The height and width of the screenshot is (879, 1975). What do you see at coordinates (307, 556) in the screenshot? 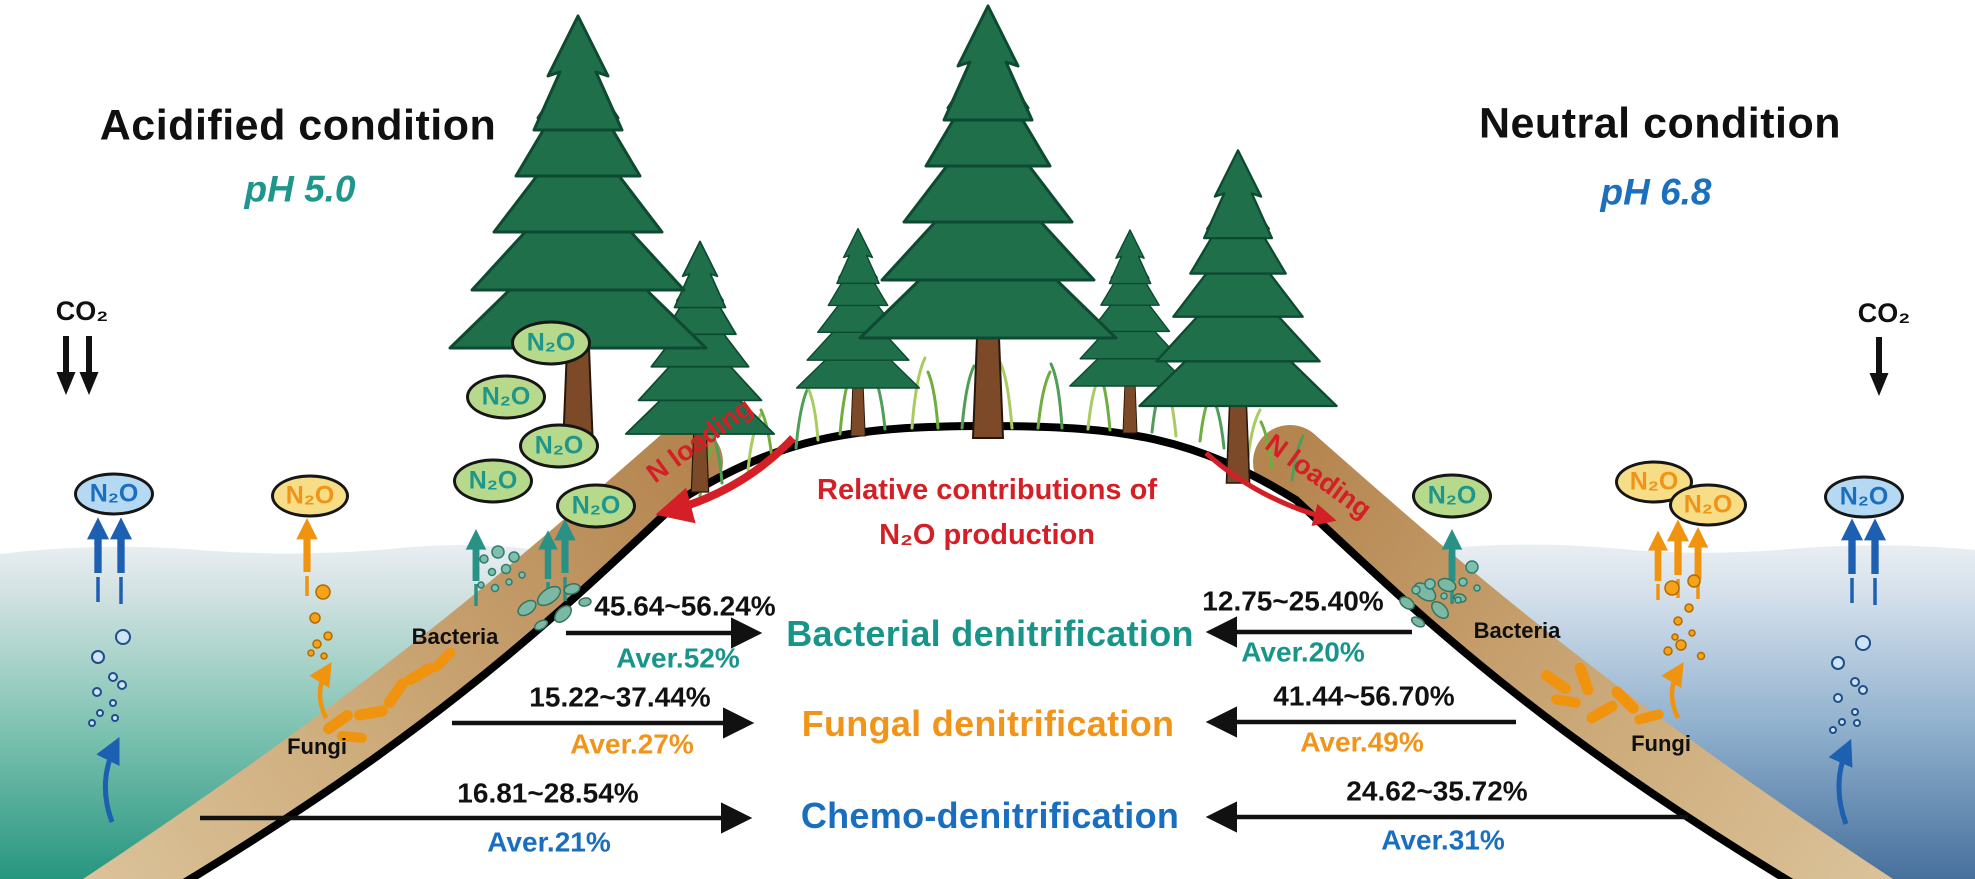
I see `emission-arrow-orange-left` at bounding box center [307, 556].